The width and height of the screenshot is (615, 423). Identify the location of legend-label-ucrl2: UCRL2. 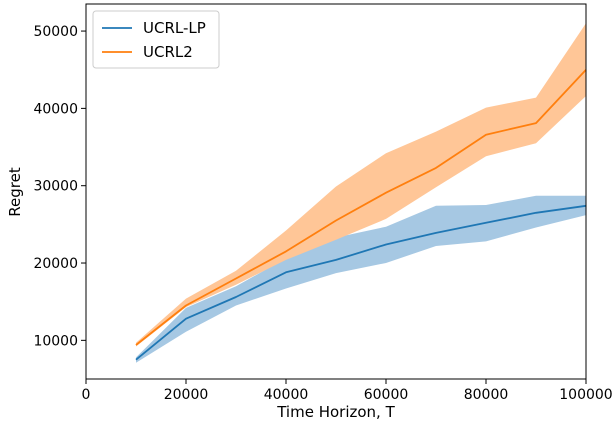
(168, 52).